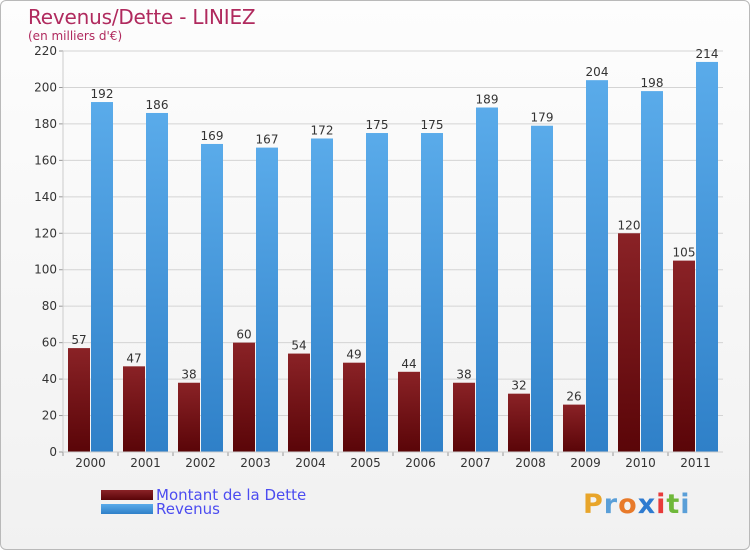 Image resolution: width=750 pixels, height=550 pixels. I want to click on data-label-revenue: 172, so click(322, 130).